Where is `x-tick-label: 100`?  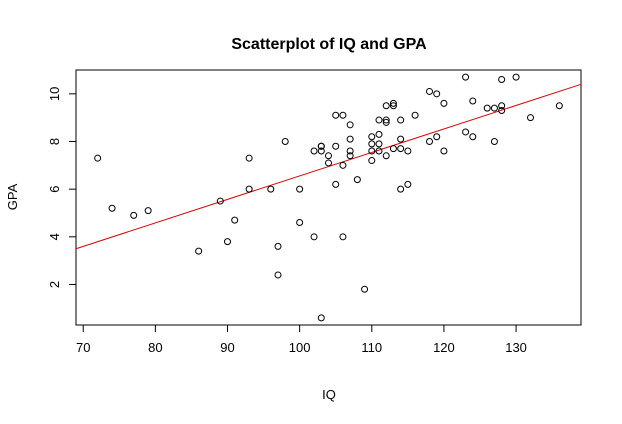
x-tick-label: 100 is located at coordinates (300, 347).